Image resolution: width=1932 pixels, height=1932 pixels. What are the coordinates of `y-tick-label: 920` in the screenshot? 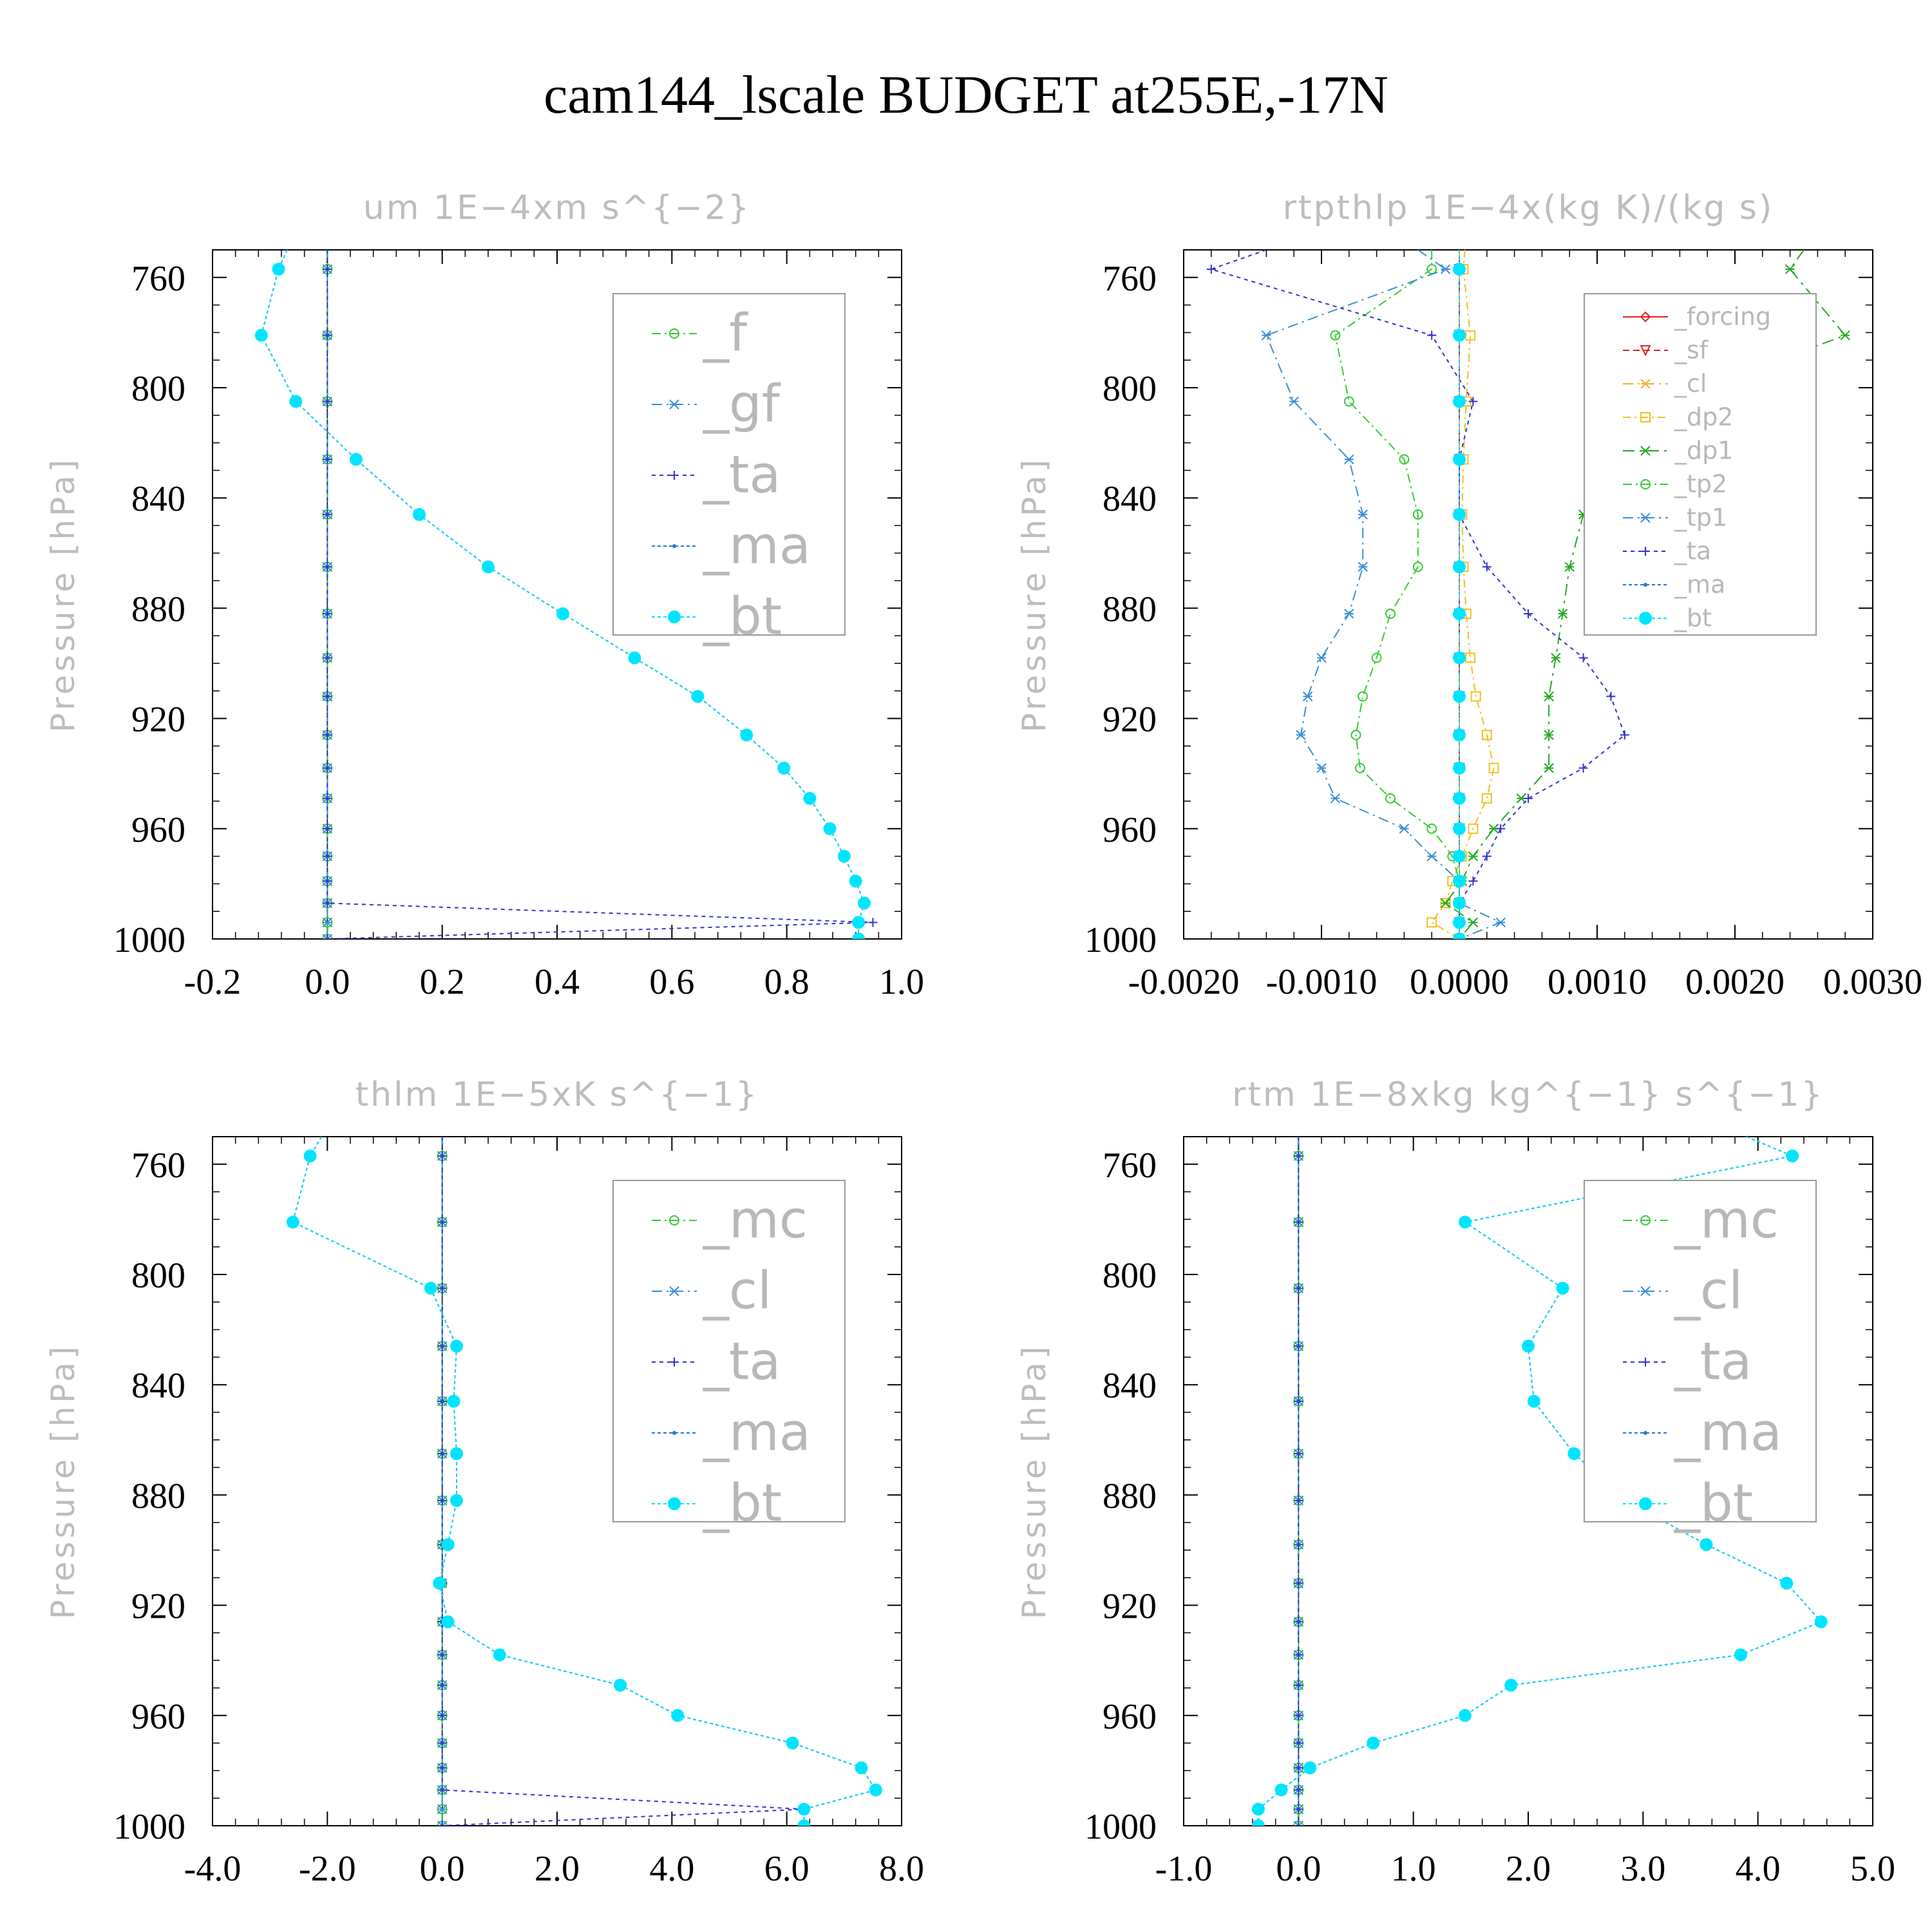 It's located at (1130, 1607).